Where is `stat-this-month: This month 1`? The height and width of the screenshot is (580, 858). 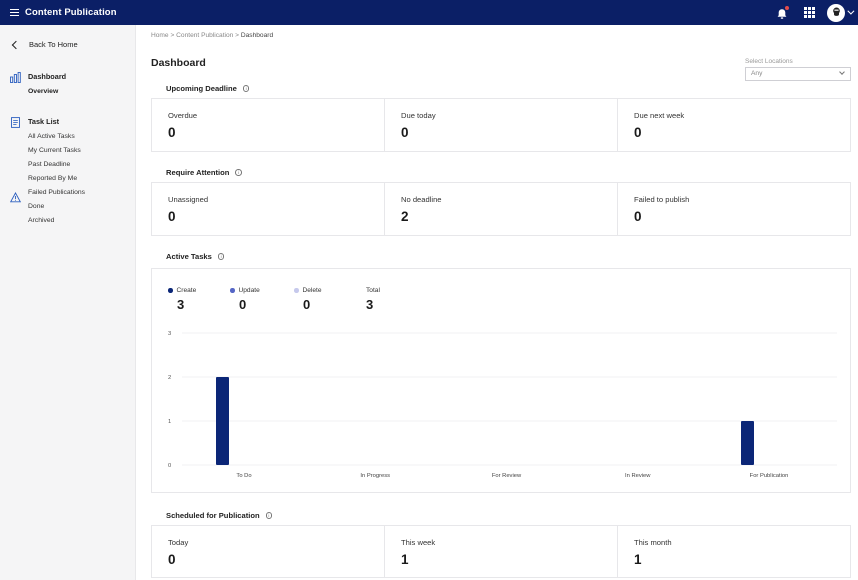 stat-this-month: This month 1 is located at coordinates (734, 551).